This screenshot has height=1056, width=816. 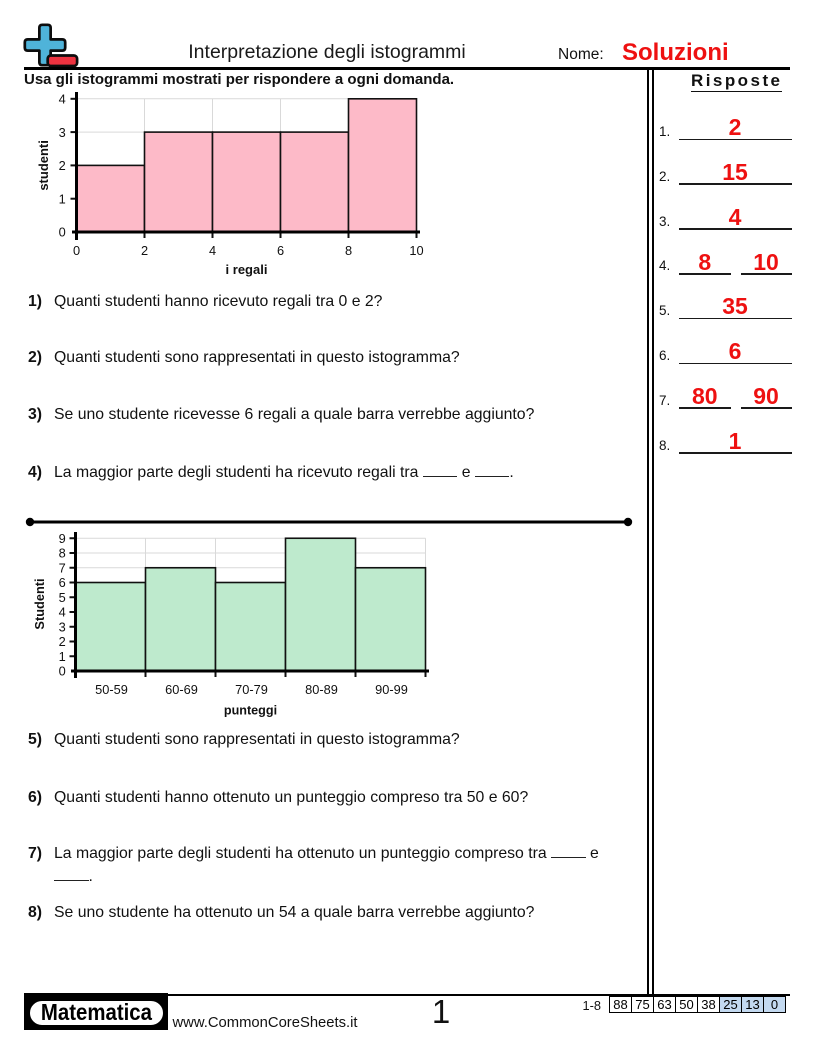 What do you see at coordinates (416, 250) in the screenshot?
I see `svg-text: 10` at bounding box center [416, 250].